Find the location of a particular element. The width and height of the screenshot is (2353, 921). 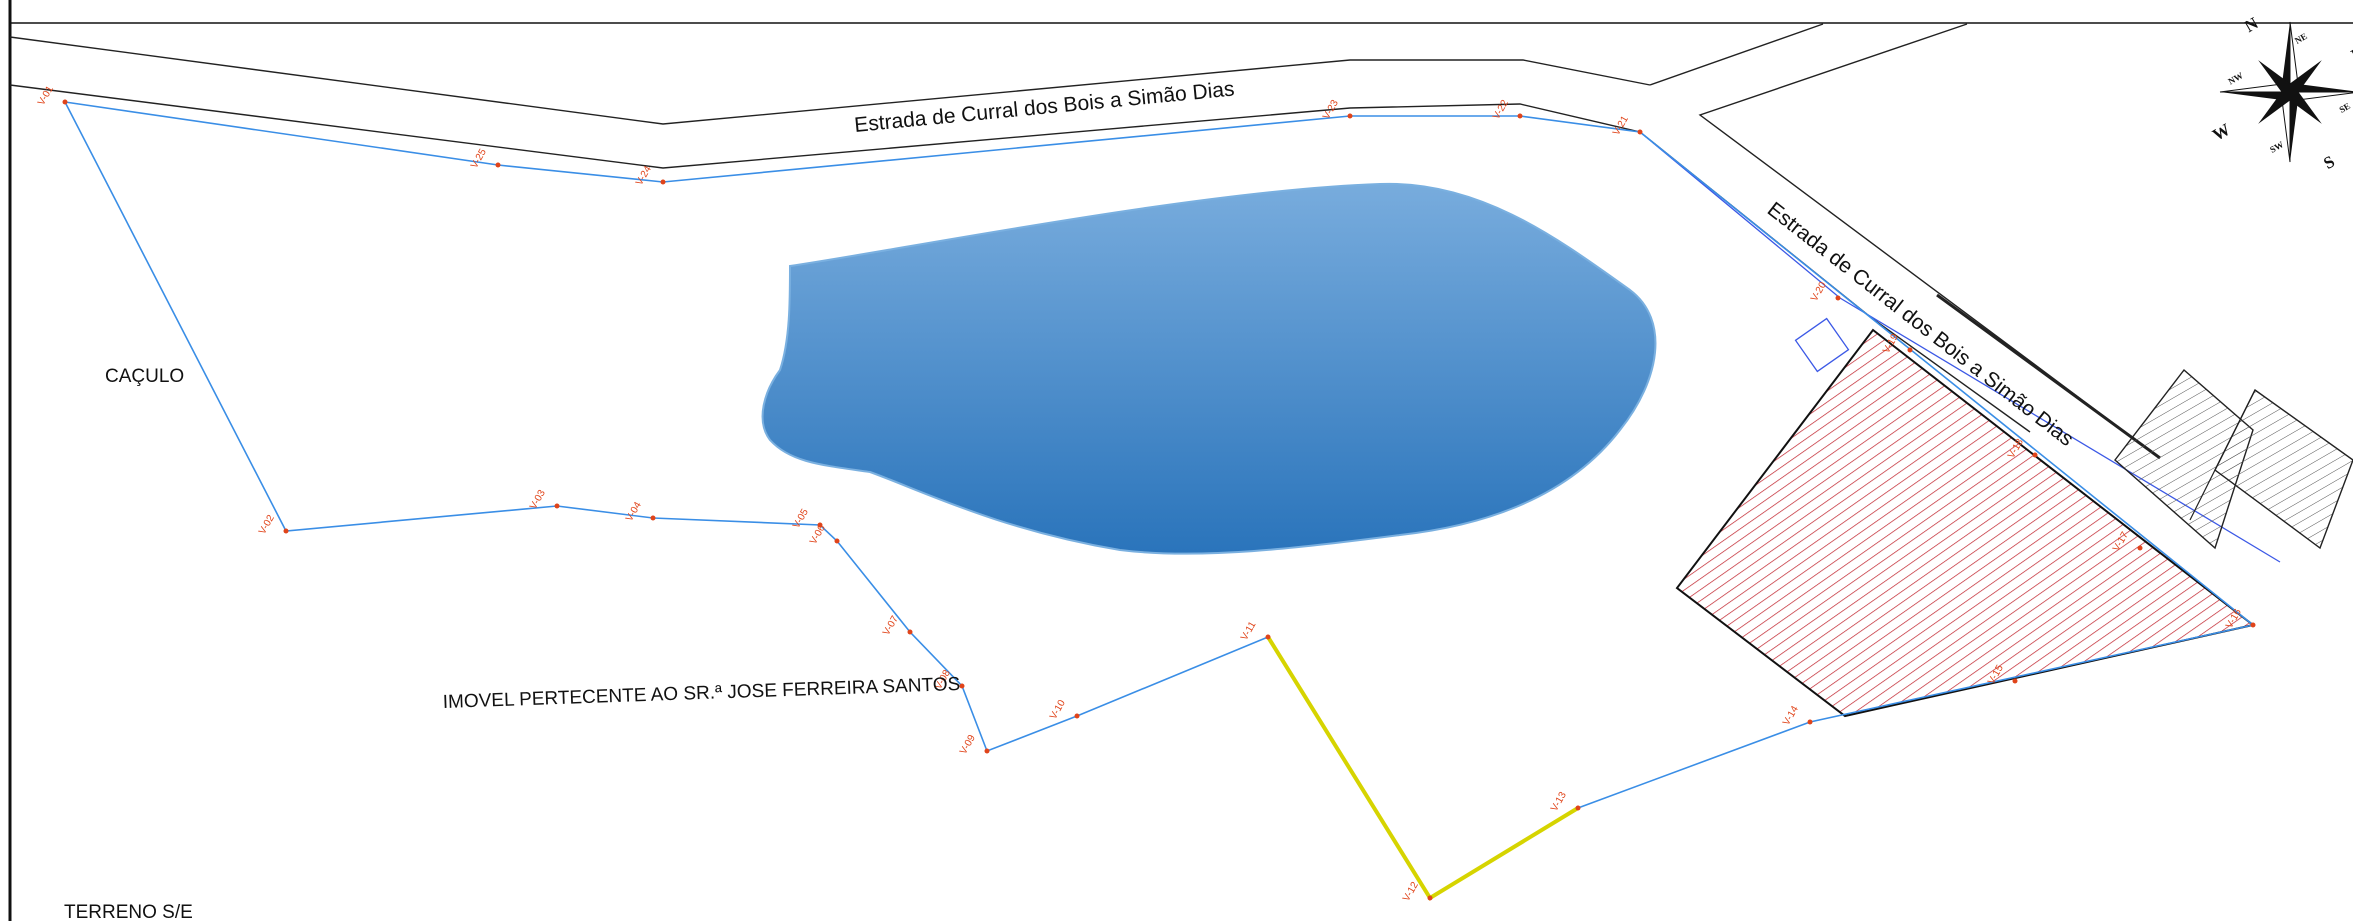

small-structure is located at coordinates (1822, 345).